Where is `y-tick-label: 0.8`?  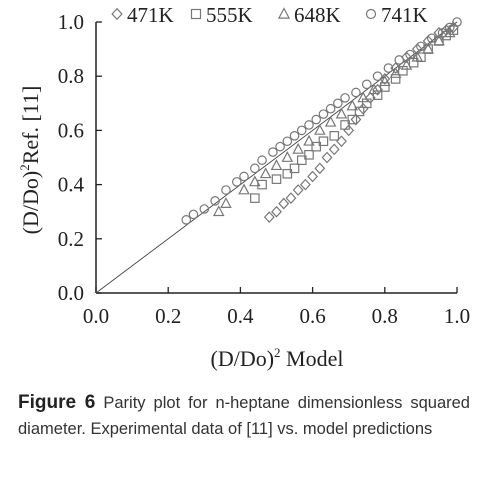 y-tick-label: 0.8 is located at coordinates (71, 76).